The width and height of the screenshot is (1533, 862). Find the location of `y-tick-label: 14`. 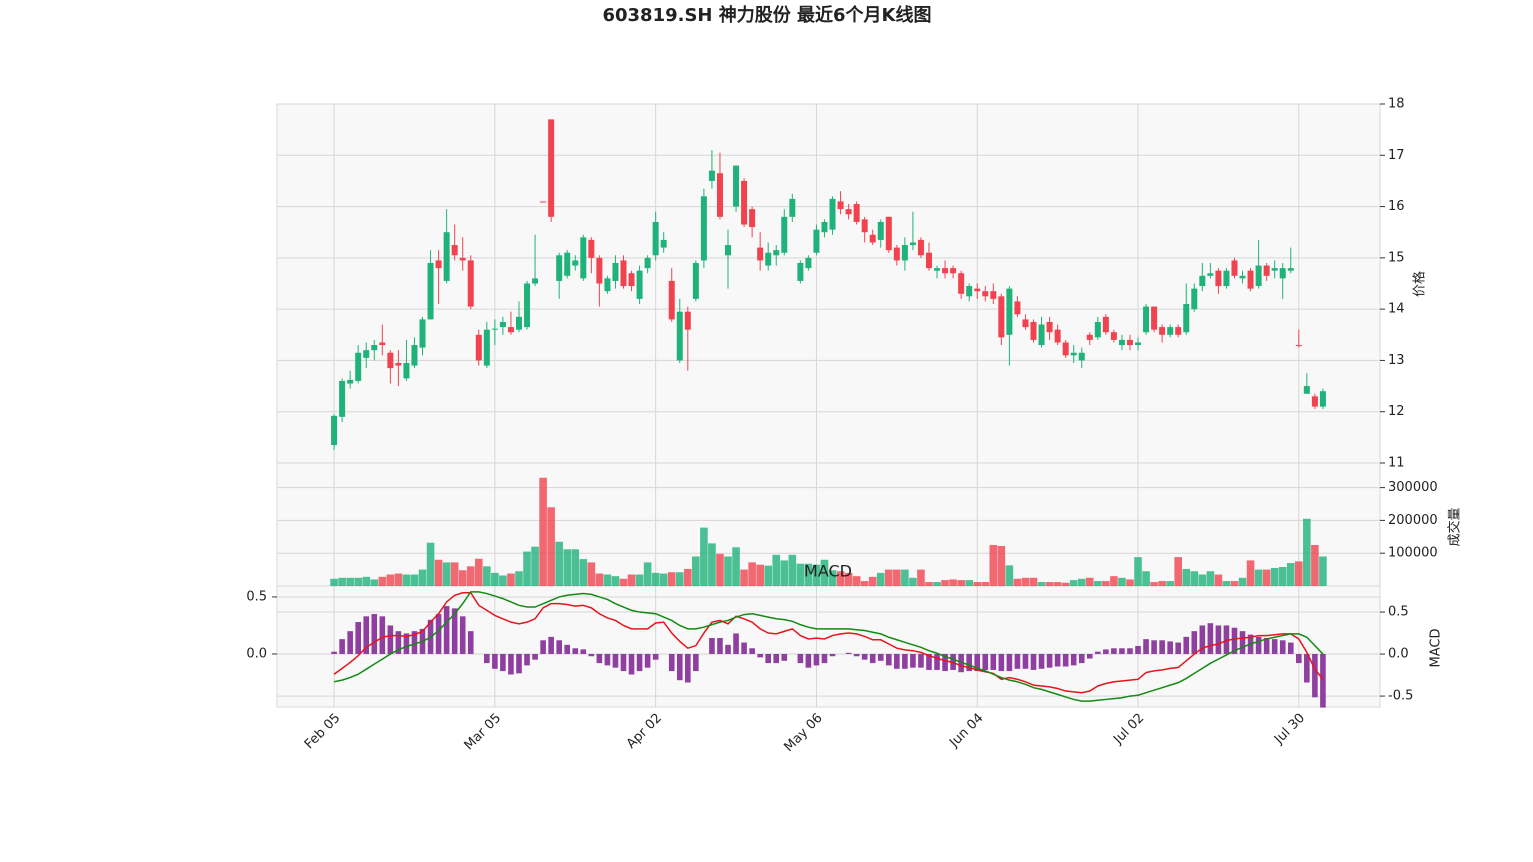

y-tick-label: 14 is located at coordinates (1396, 309).